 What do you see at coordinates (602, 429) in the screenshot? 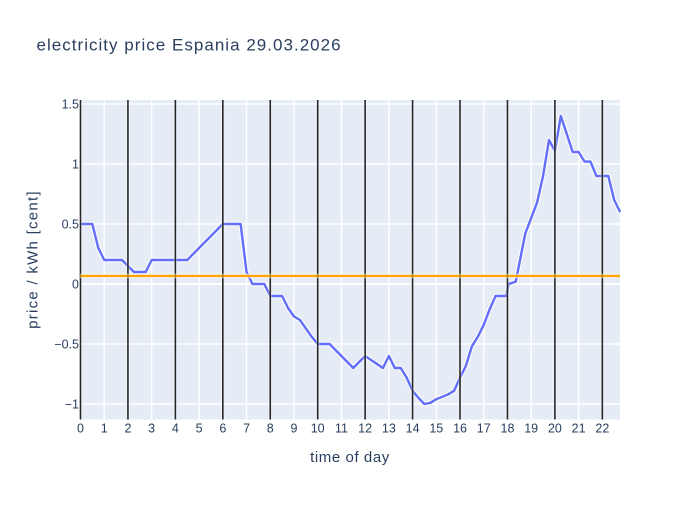
I see `svg-text: 22` at bounding box center [602, 429].